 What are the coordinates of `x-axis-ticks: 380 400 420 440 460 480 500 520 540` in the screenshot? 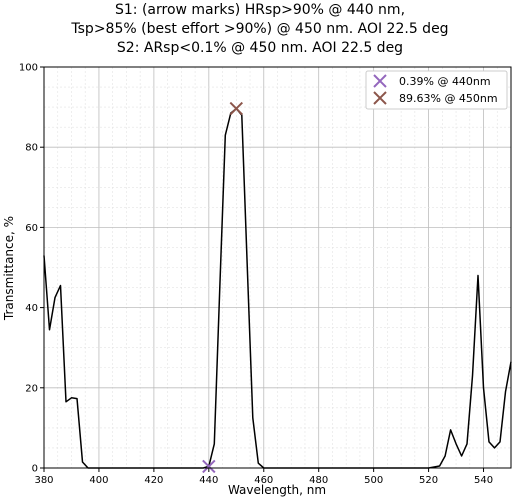 It's located at (263, 477).